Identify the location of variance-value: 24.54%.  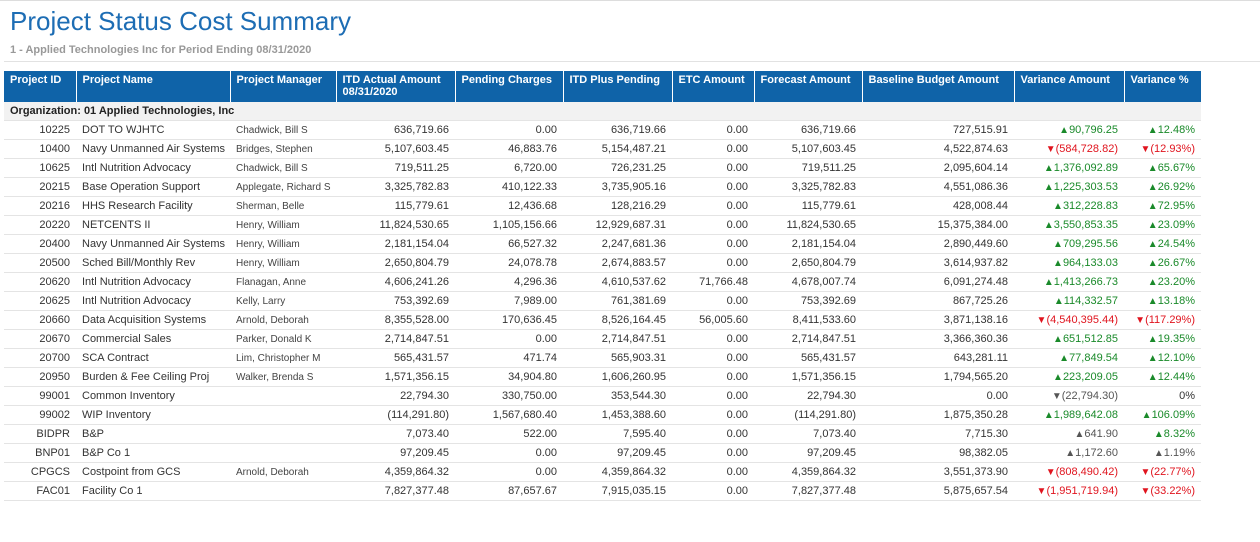
(1176, 244).